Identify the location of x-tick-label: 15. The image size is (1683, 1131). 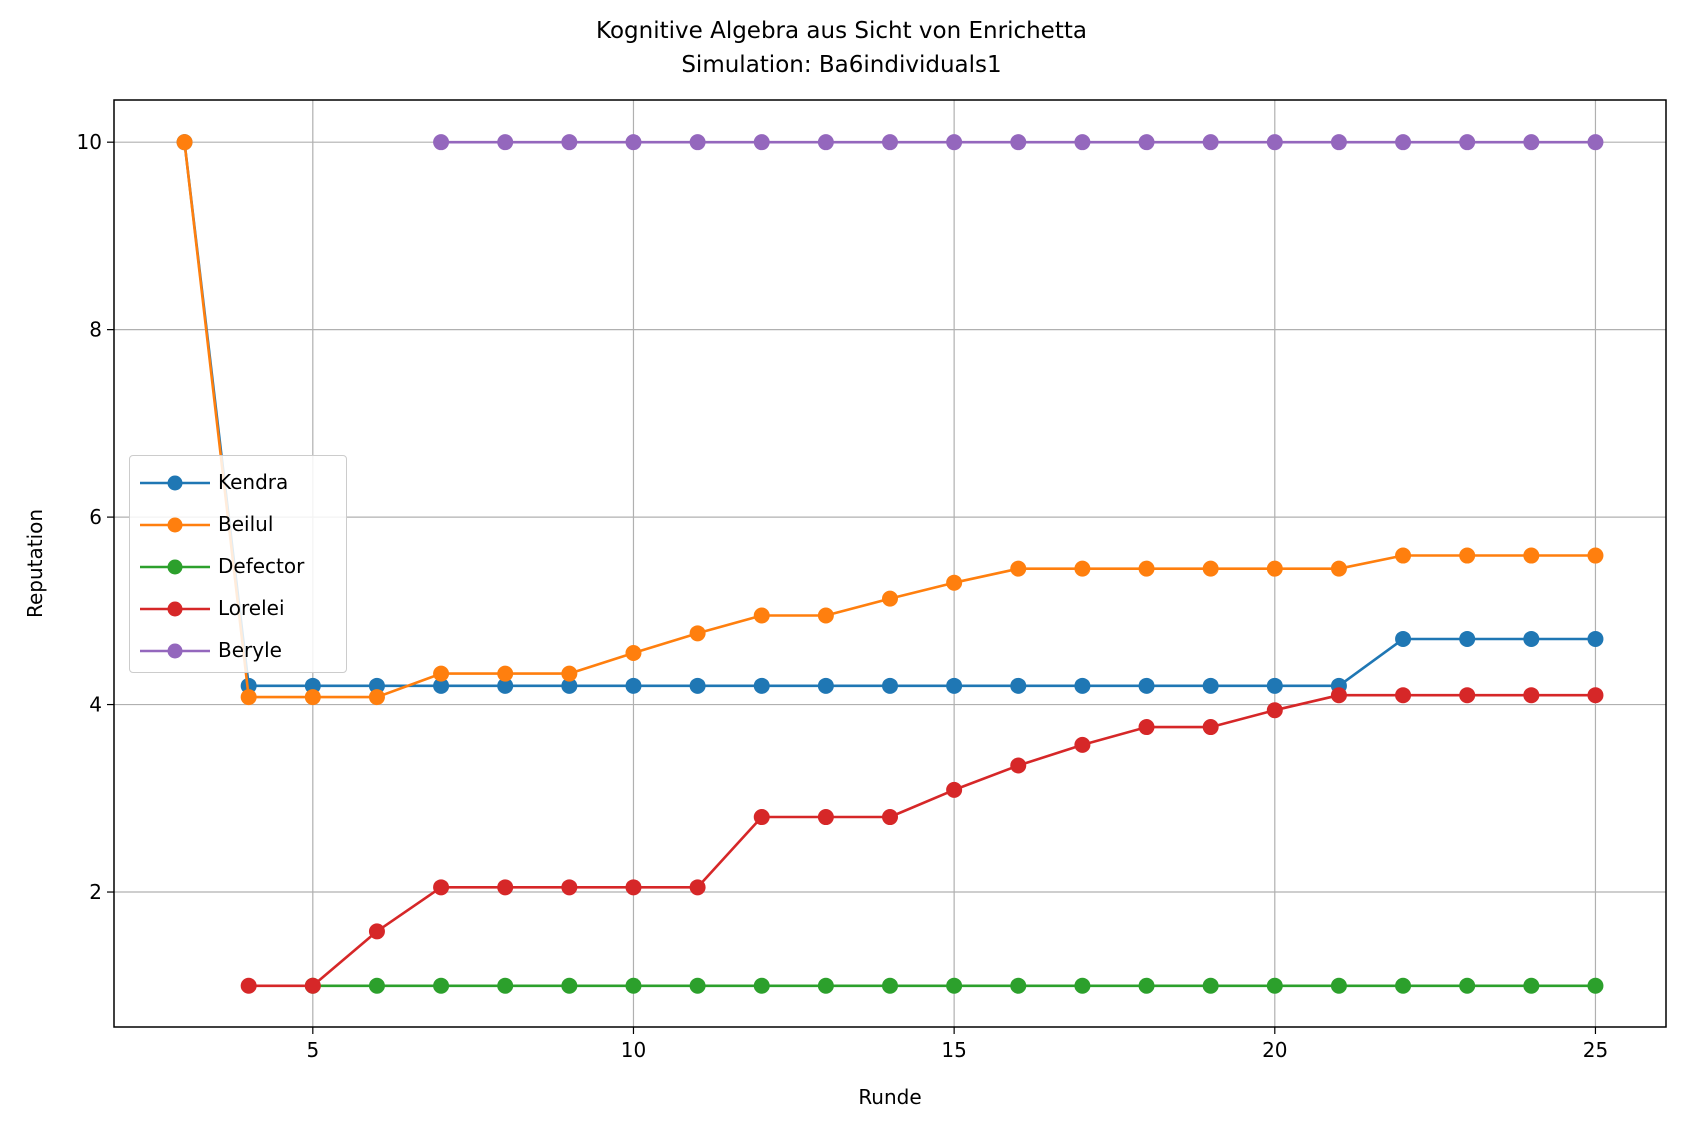
(953, 1050).